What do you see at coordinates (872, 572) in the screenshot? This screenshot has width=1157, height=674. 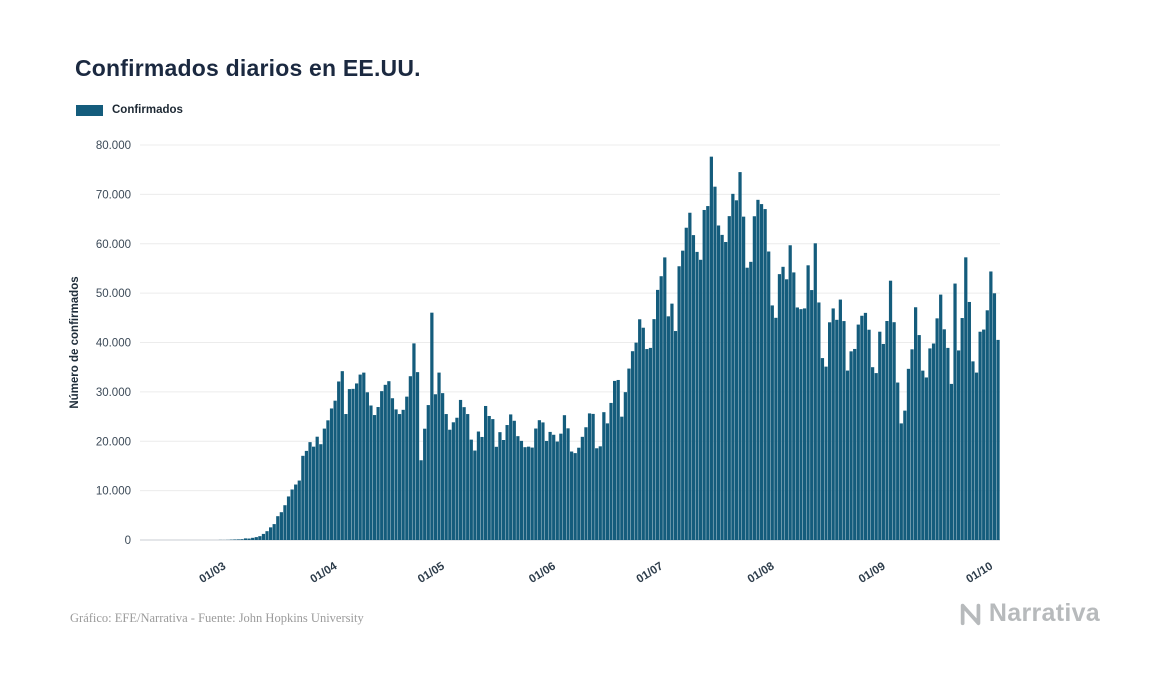 I see `x-axis-tick-label: 01/09` at bounding box center [872, 572].